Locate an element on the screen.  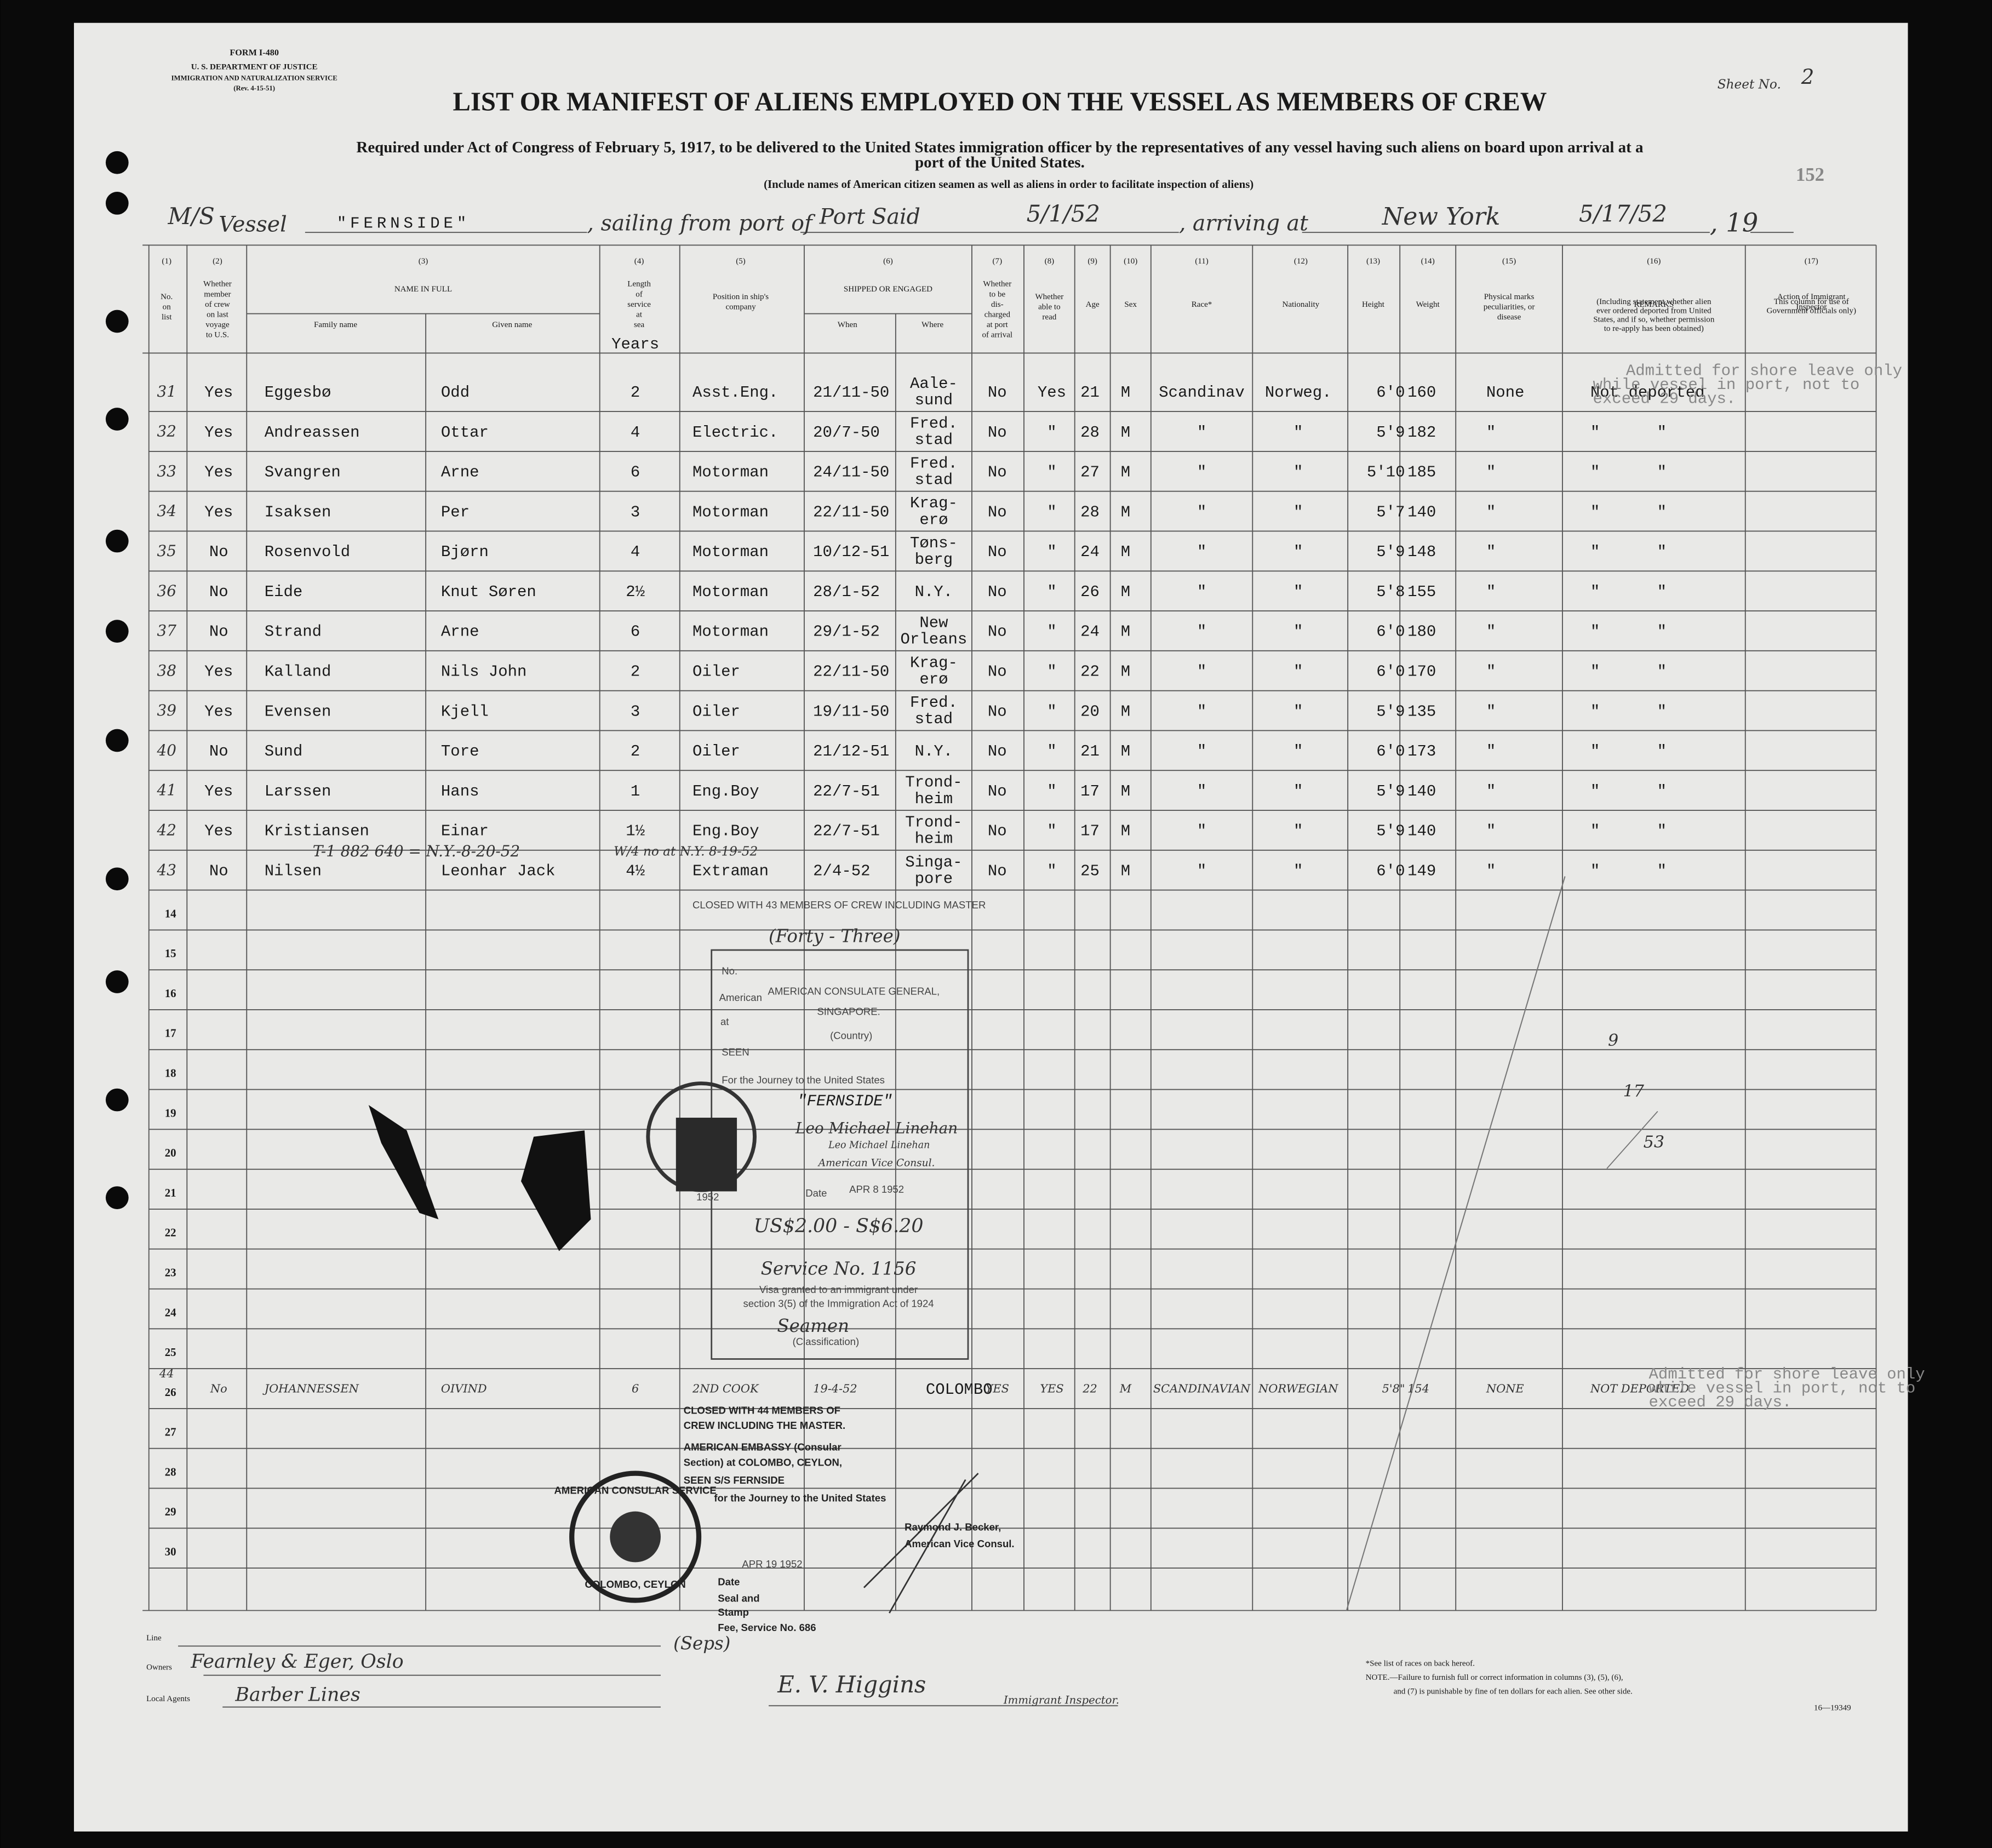
column-label: Weight is located at coordinates (1428, 304).